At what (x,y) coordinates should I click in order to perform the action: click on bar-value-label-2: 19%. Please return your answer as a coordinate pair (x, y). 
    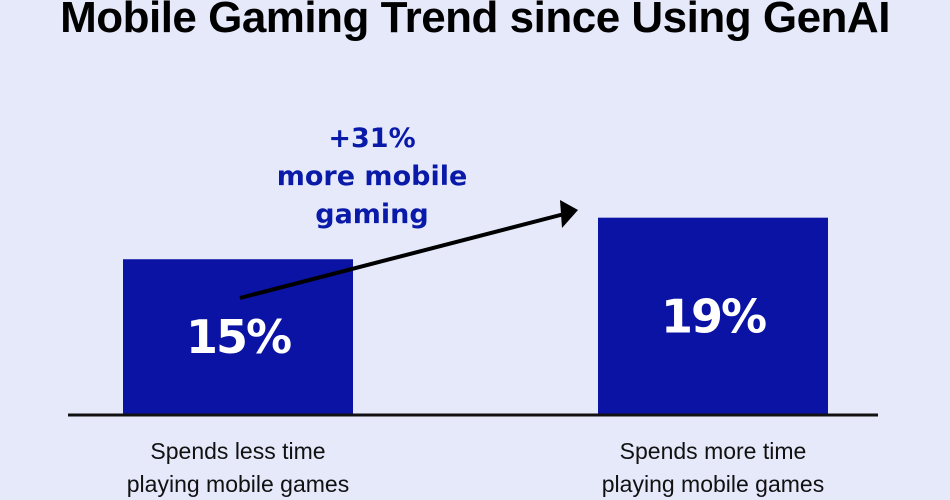
    Looking at the image, I should click on (713, 316).